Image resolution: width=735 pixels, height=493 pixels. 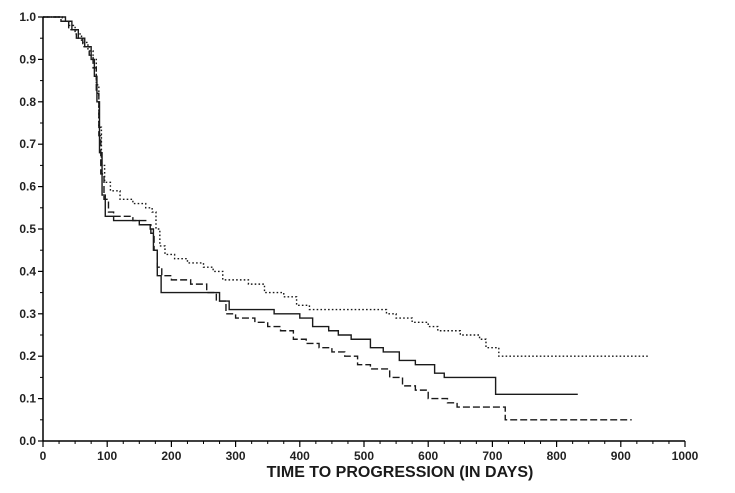 What do you see at coordinates (27, 187) in the screenshot?
I see `y-tick-label-6: 0.6` at bounding box center [27, 187].